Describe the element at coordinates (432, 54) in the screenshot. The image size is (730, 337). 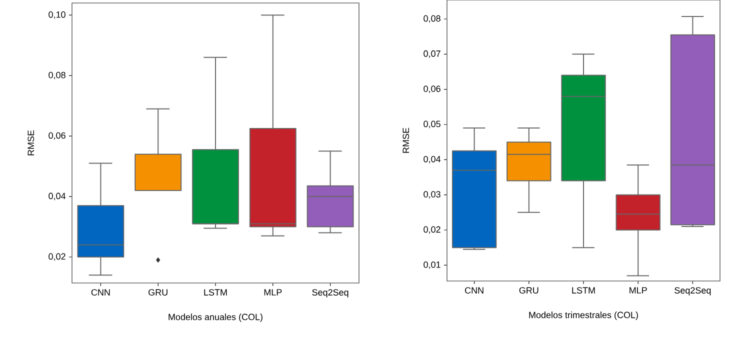
I see `y-tick-label: 0,07` at that location.